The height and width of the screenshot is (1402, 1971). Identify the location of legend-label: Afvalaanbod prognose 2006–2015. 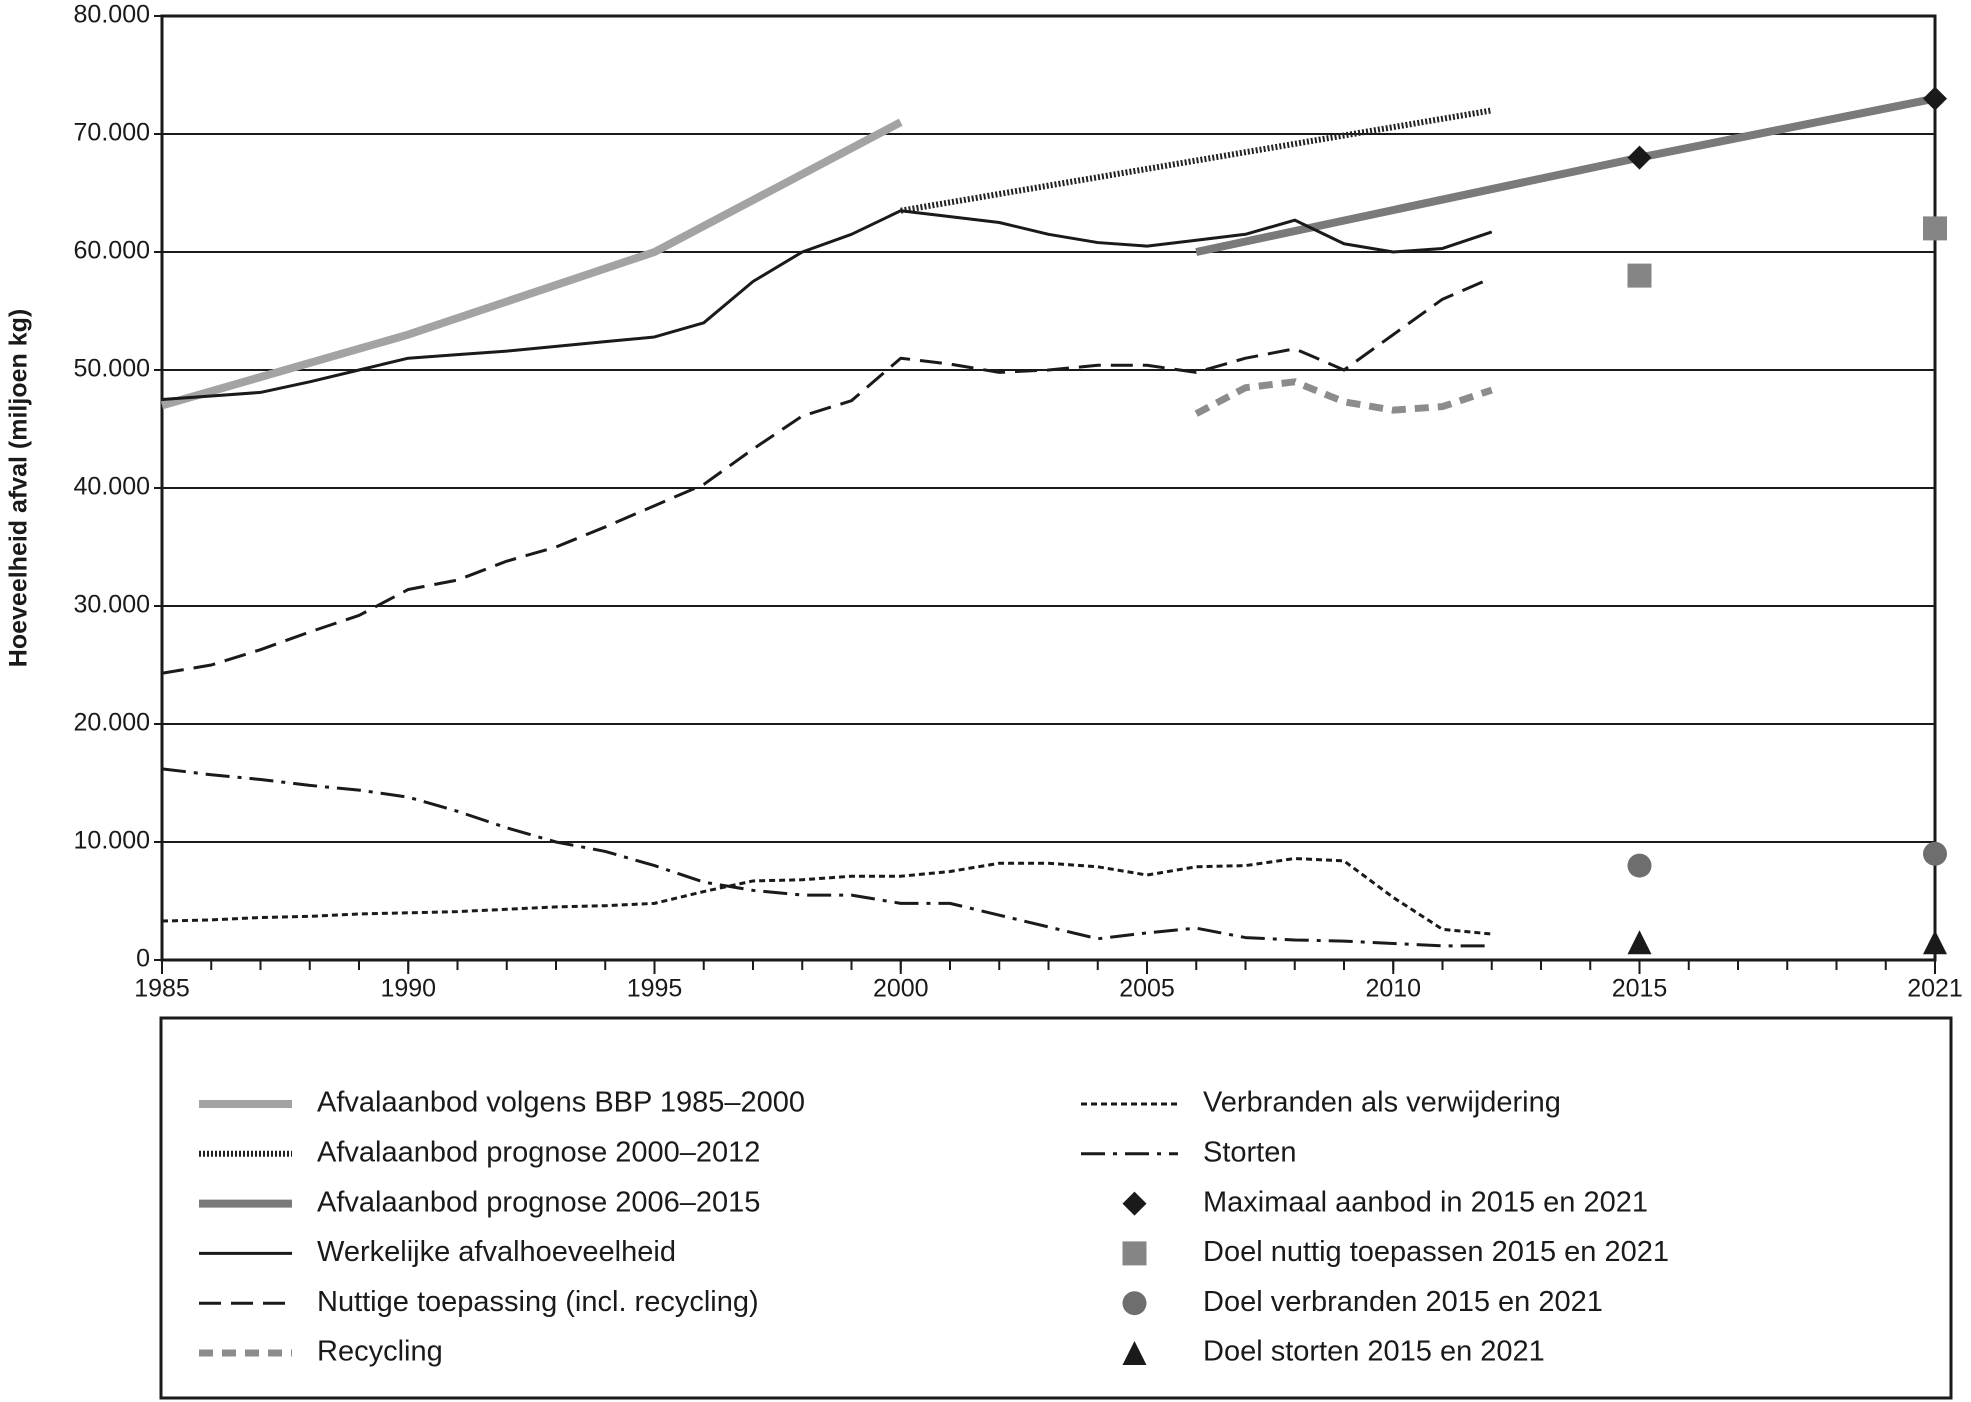
(538, 1202).